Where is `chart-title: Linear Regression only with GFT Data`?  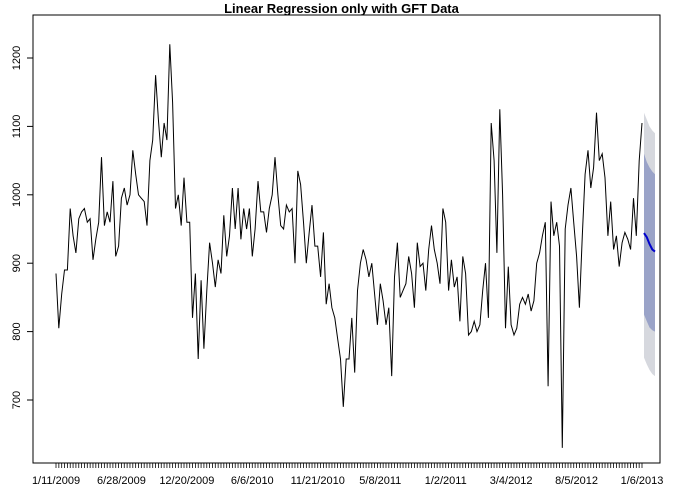 chart-title: Linear Regression only with GFT Data is located at coordinates (341, 8).